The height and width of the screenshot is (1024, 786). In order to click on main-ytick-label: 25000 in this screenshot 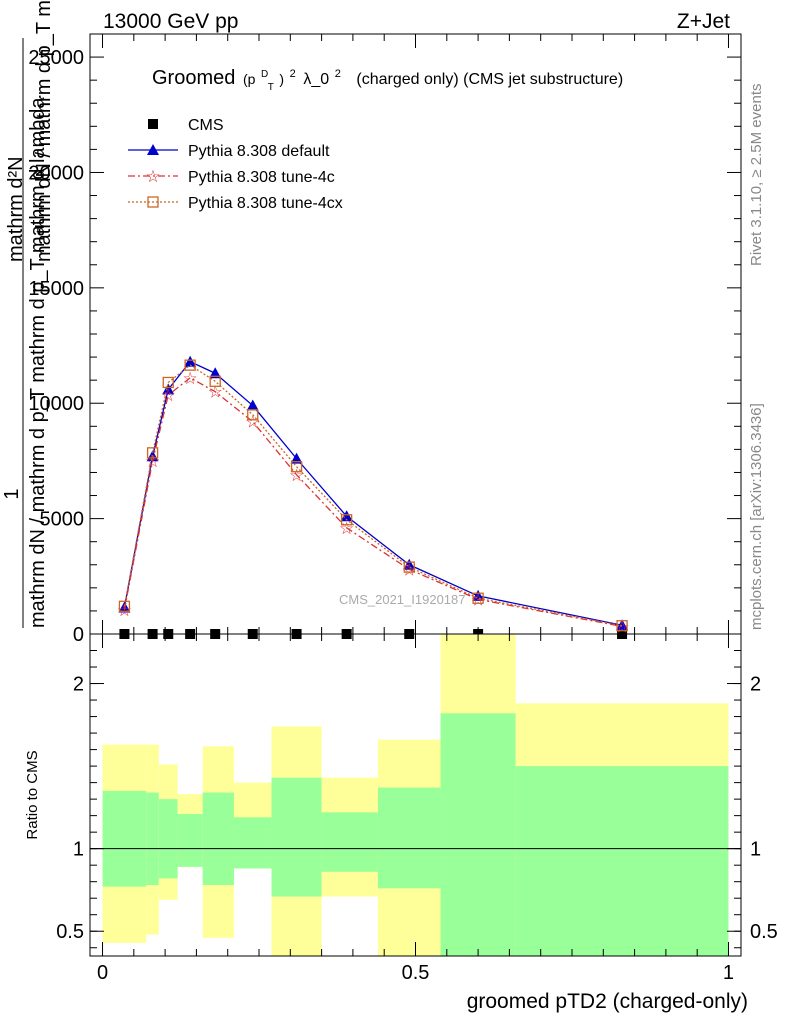, I will do `click(56, 58)`.